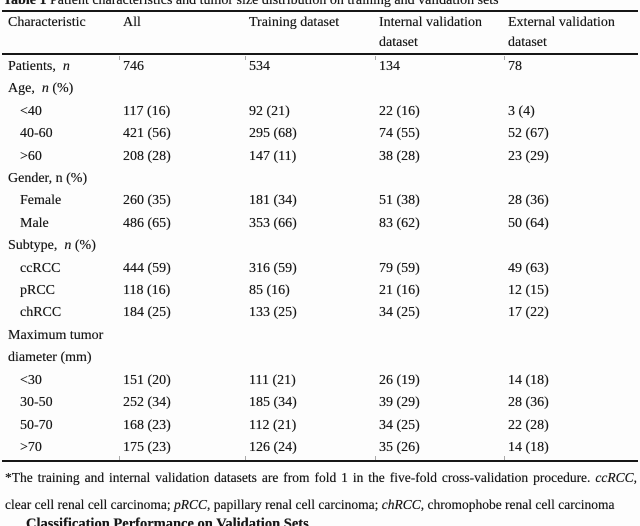 This screenshot has width=640, height=526. What do you see at coordinates (323, 224) in the screenshot?
I see `table-row: Male 486 (65) 353 (66) 83 (62) 50 (64)` at bounding box center [323, 224].